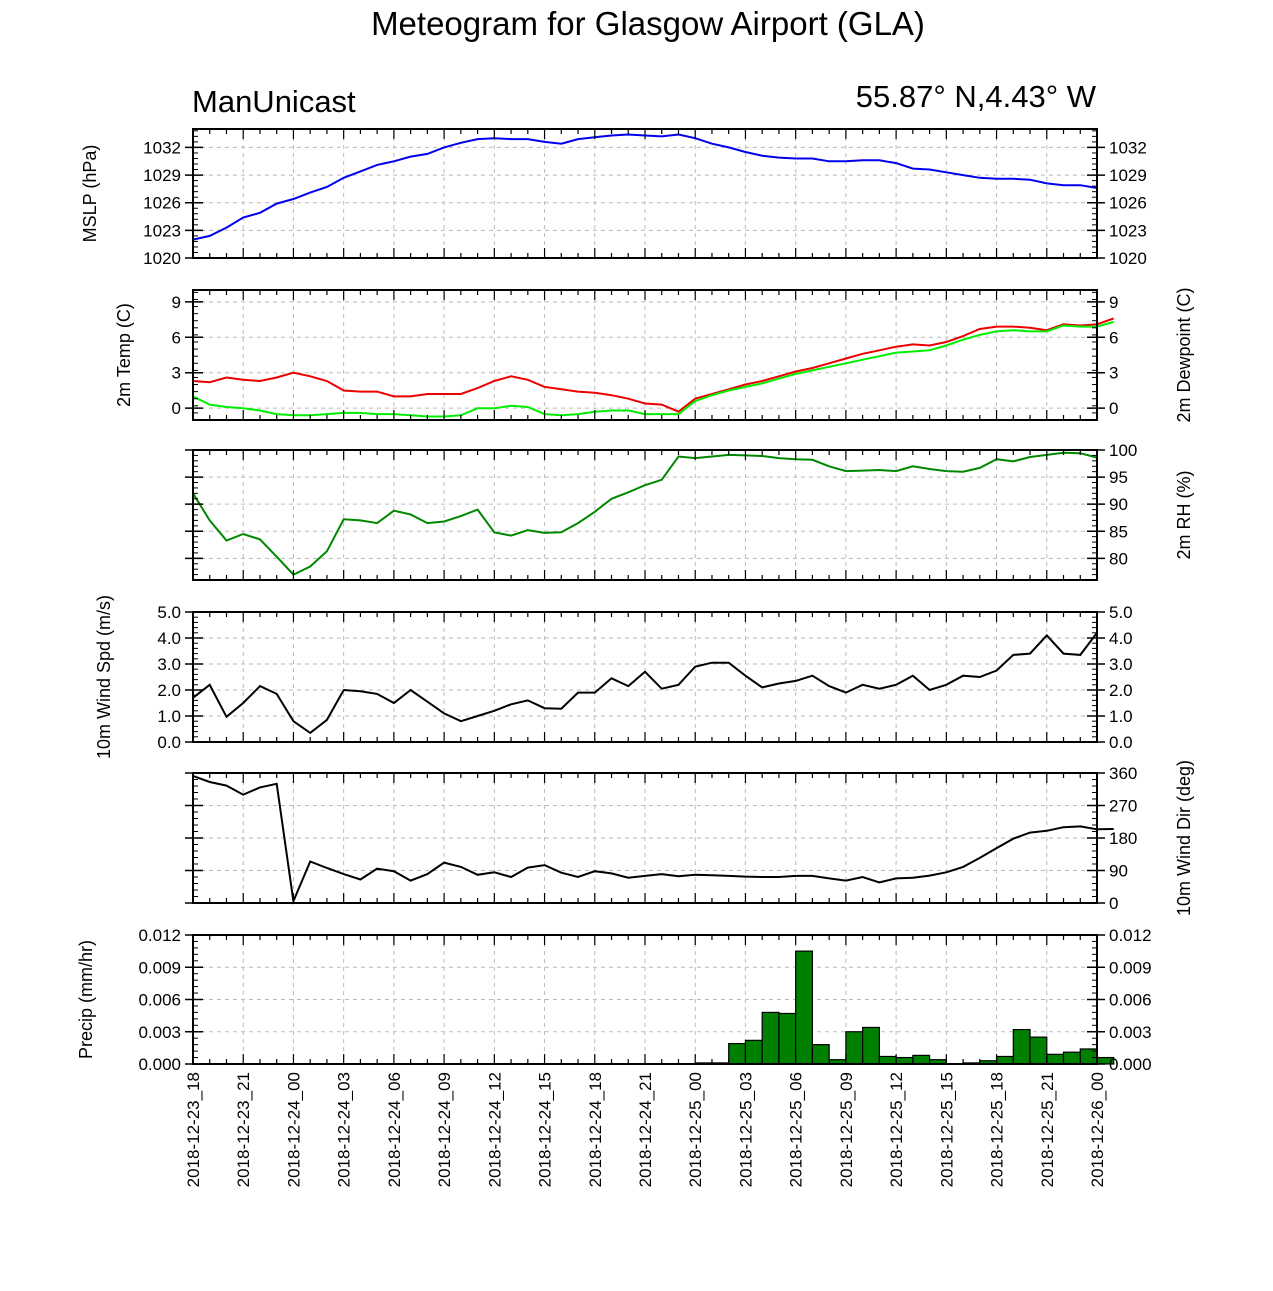  What do you see at coordinates (846, 1129) in the screenshot?
I see `x-tick-label: 2018-12-25_09` at bounding box center [846, 1129].